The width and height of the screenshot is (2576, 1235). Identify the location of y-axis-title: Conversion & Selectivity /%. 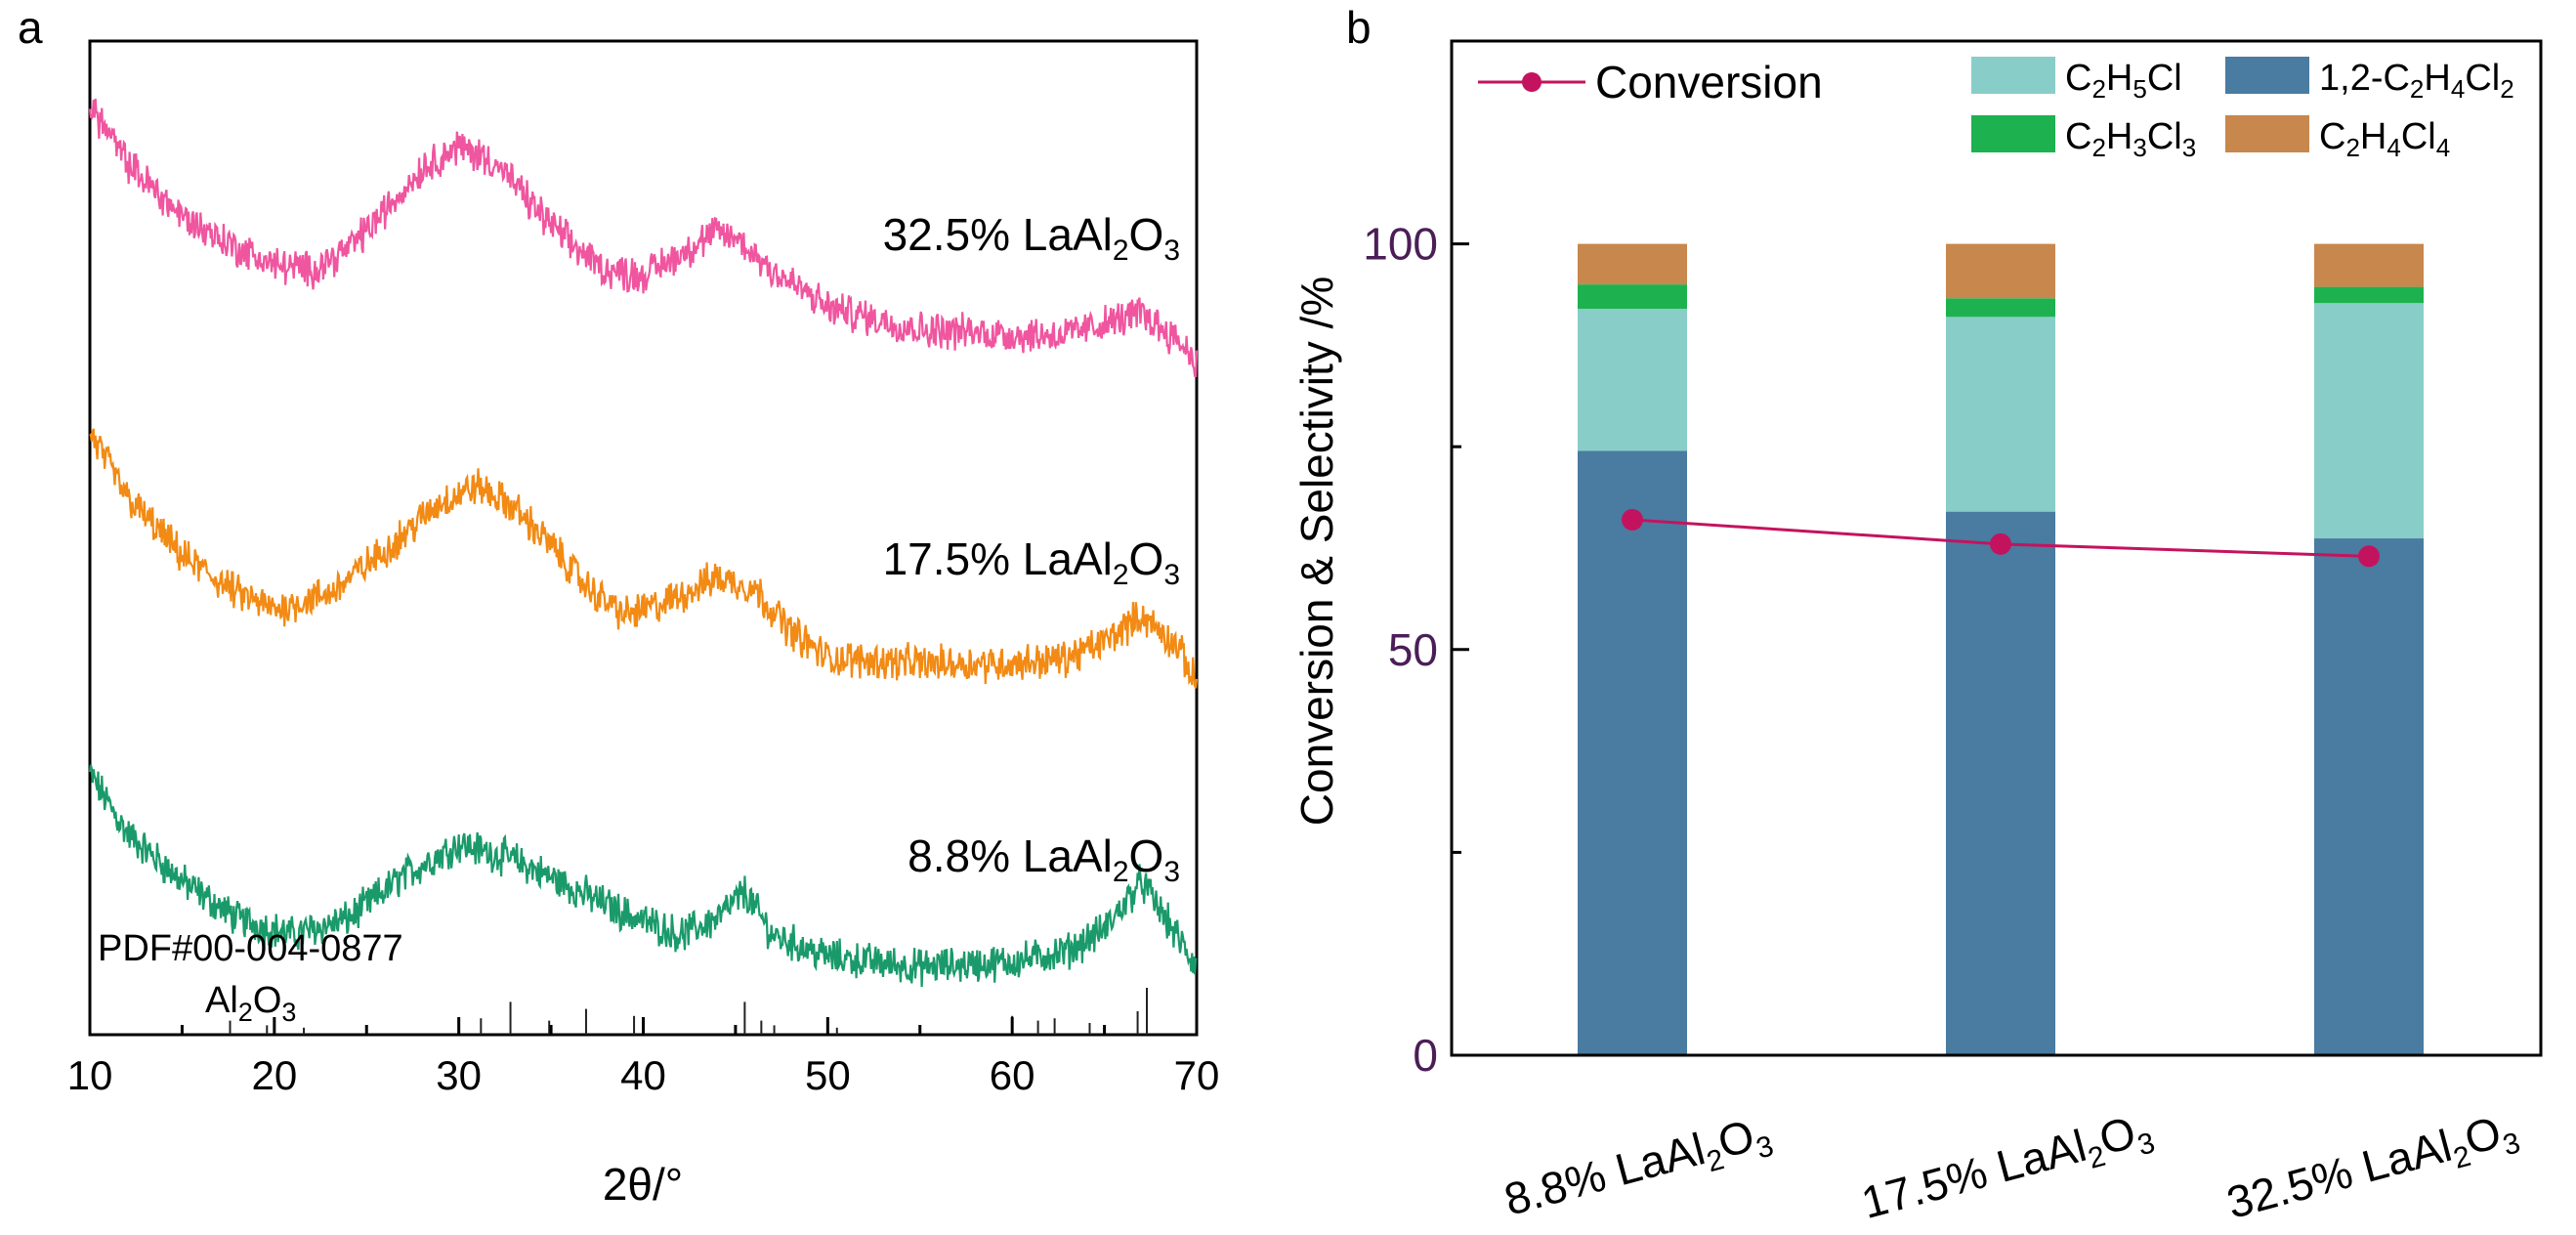
(1316, 551).